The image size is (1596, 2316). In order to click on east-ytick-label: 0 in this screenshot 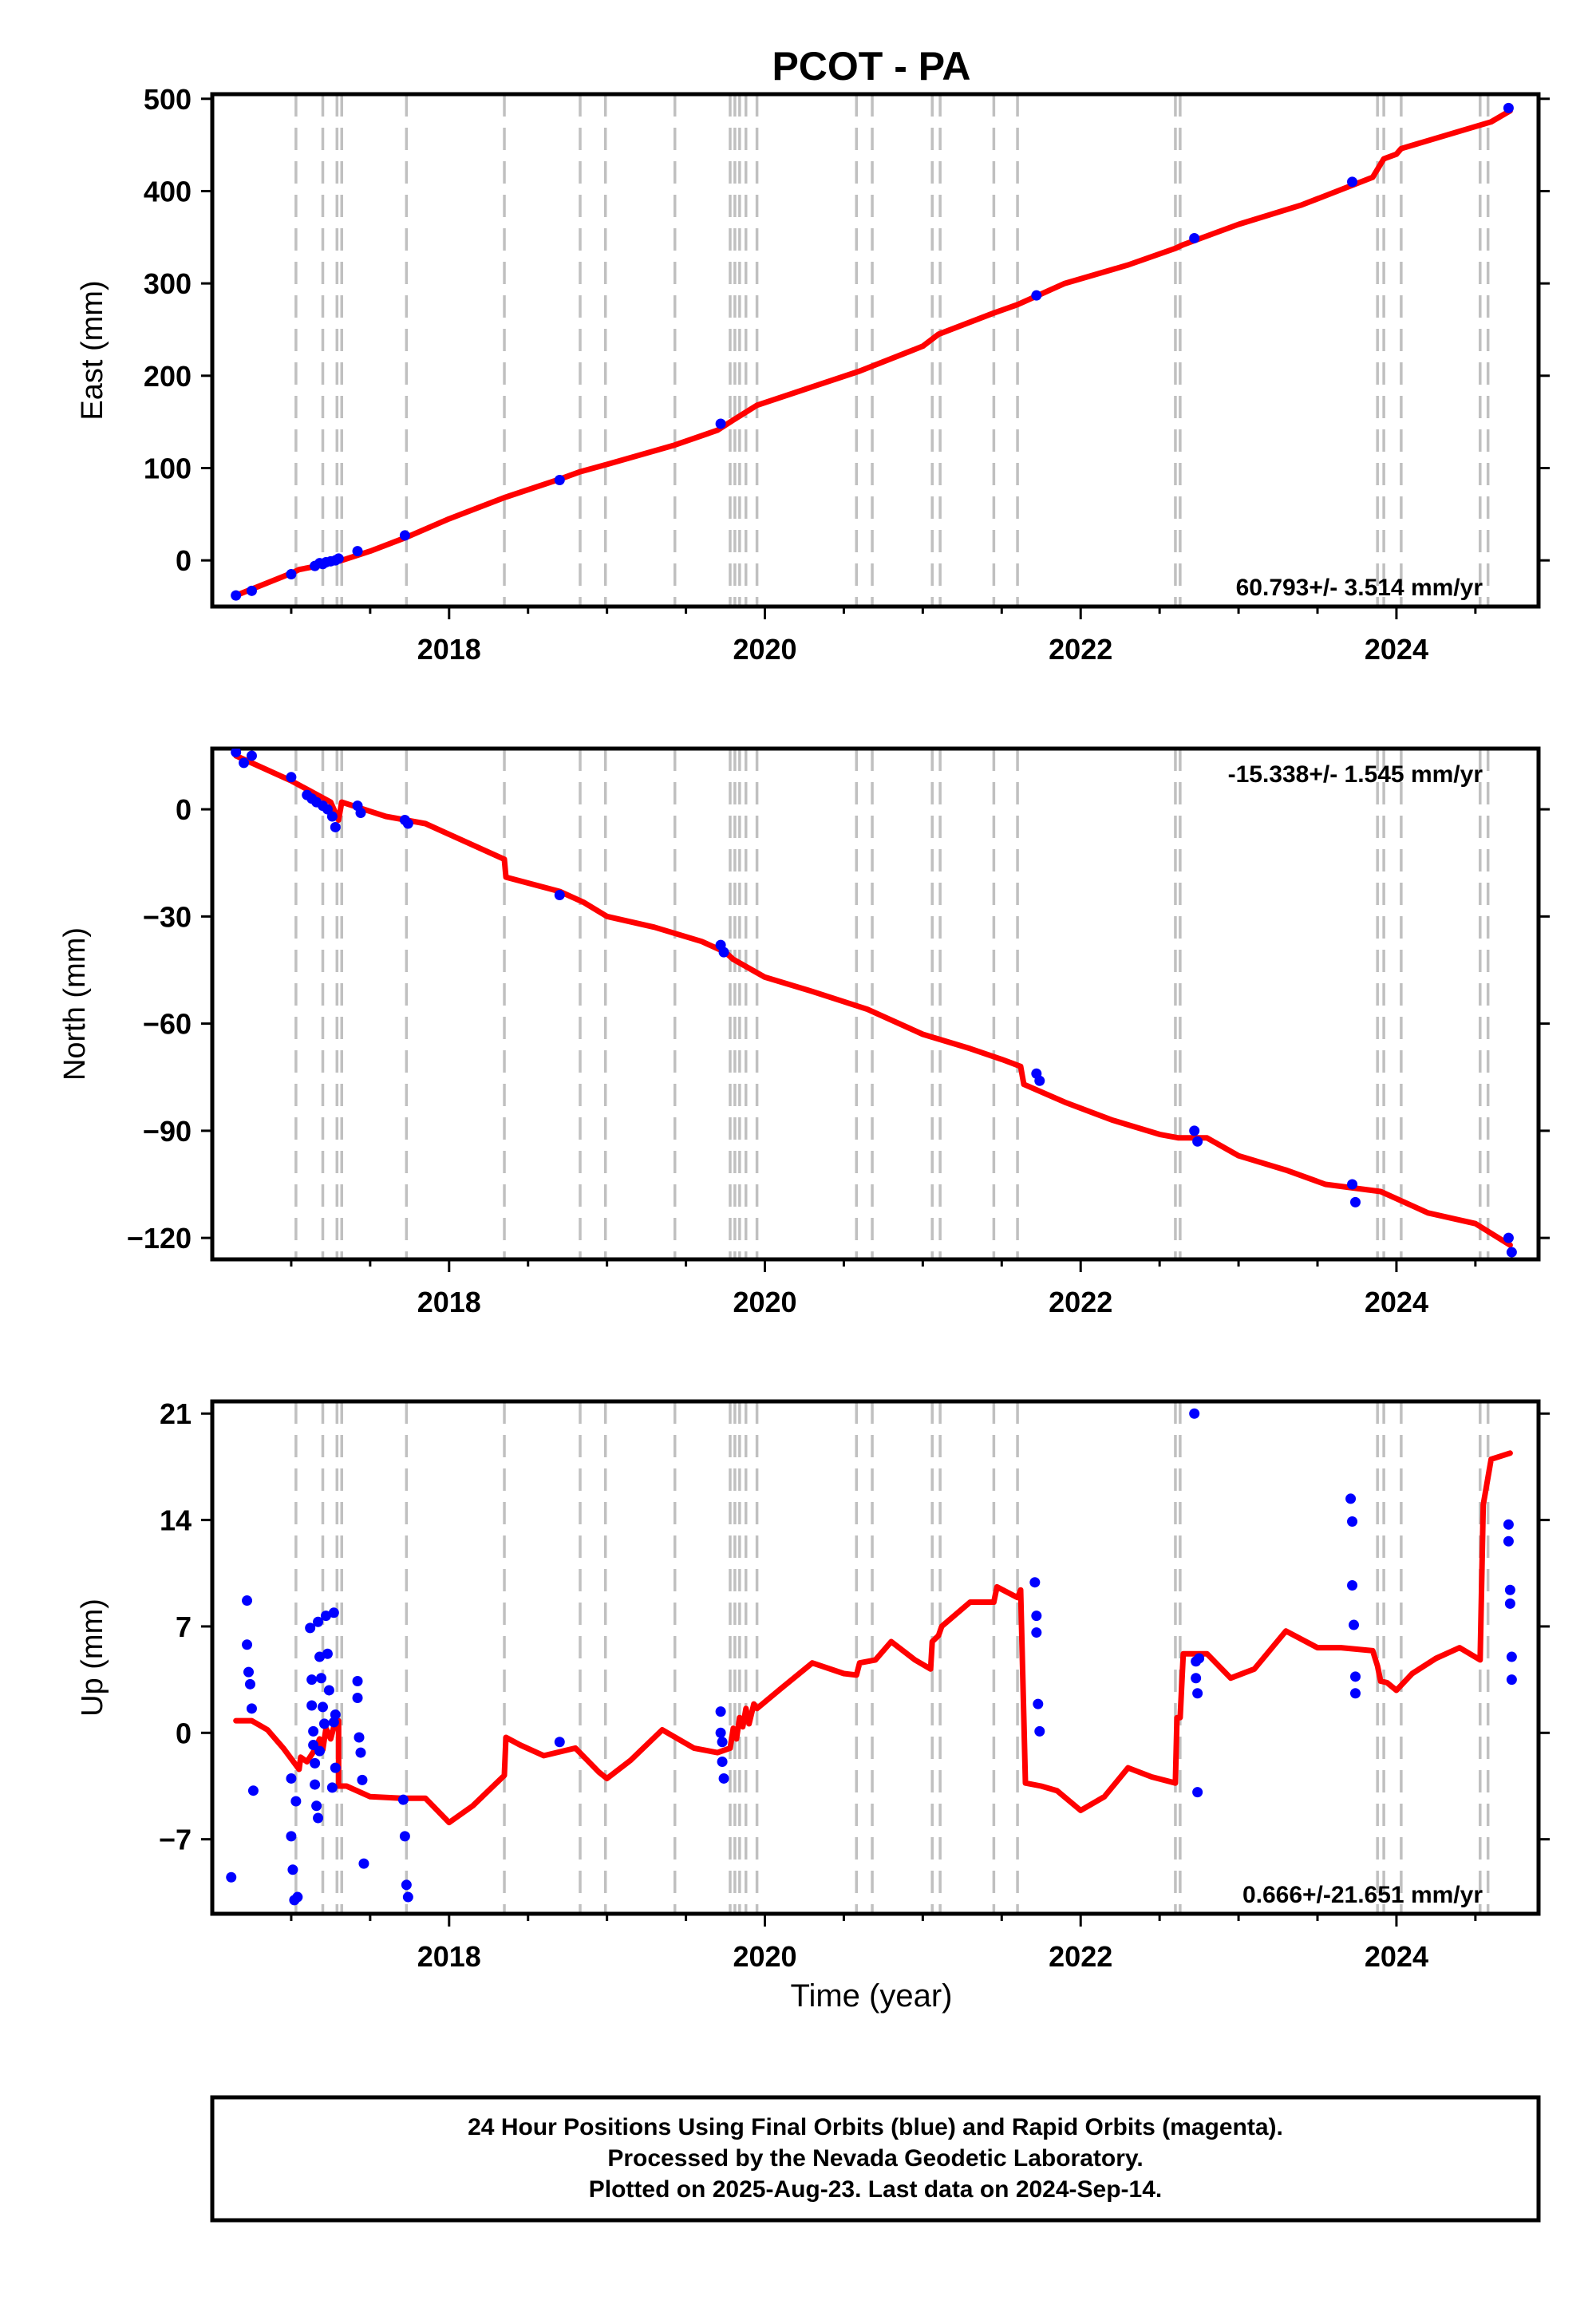, I will do `click(184, 560)`.